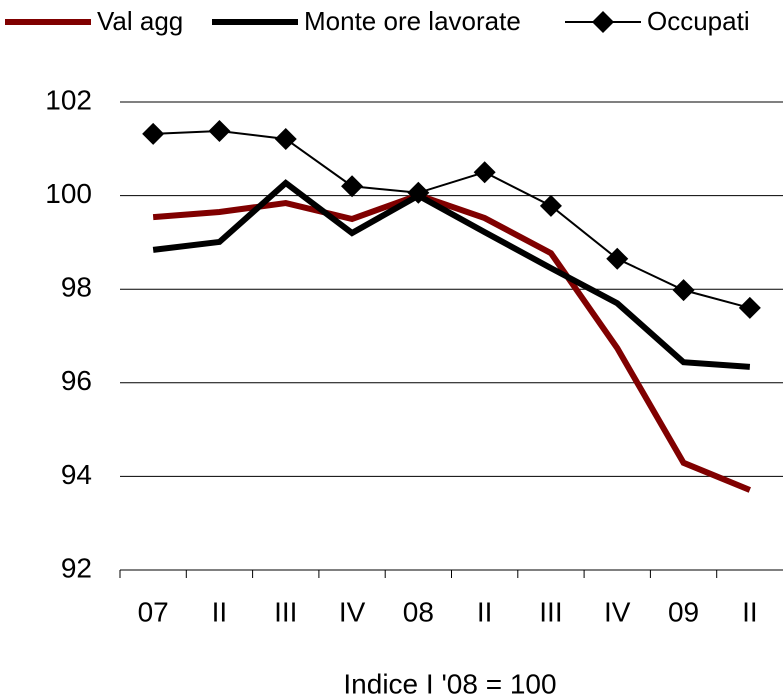 The height and width of the screenshot is (700, 783). I want to click on x-tick-label: 08, so click(418, 611).